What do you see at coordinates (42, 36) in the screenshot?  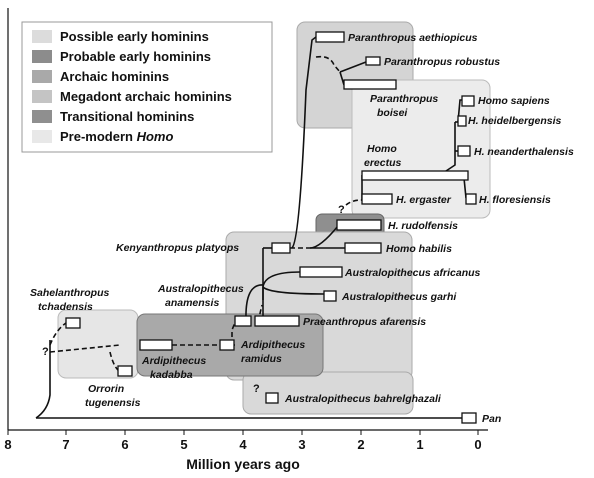 I see `legend-swatch-possible` at bounding box center [42, 36].